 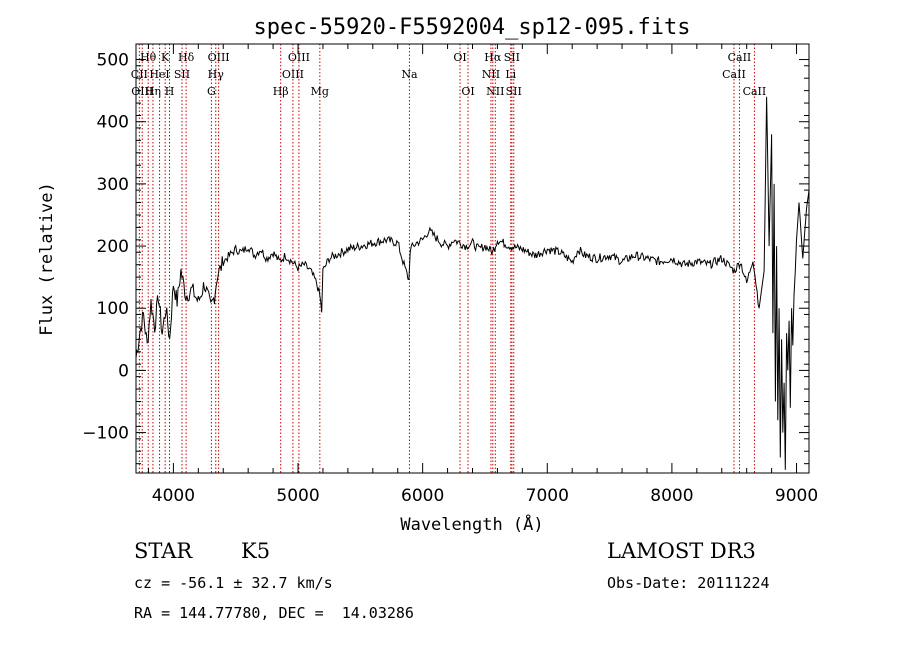 What do you see at coordinates (281, 91) in the screenshot?
I see `marker-label-12: Hβ` at bounding box center [281, 91].